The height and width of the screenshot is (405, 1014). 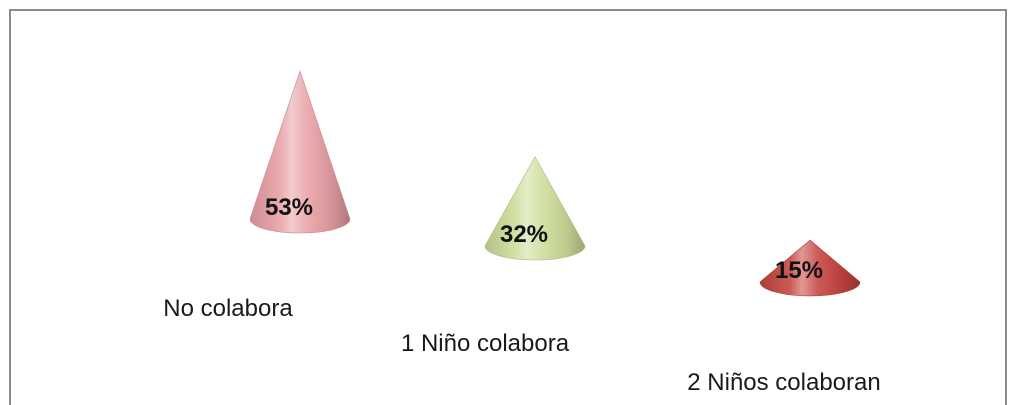 What do you see at coordinates (485, 343) in the screenshot?
I see `category-label-2: 1 Niño colabora` at bounding box center [485, 343].